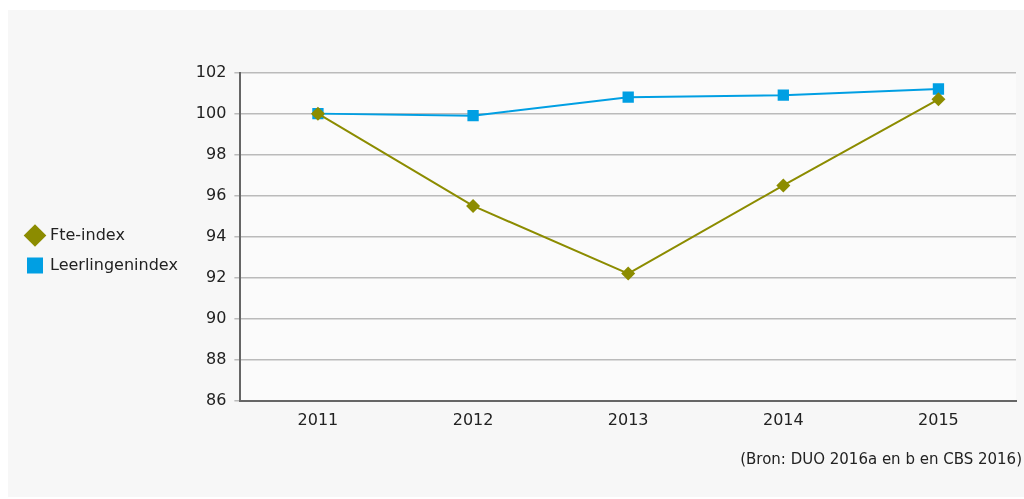 This screenshot has height=499, width=1024. Describe the element at coordinates (216, 399) in the screenshot. I see `y-tick-label: 86` at that location.